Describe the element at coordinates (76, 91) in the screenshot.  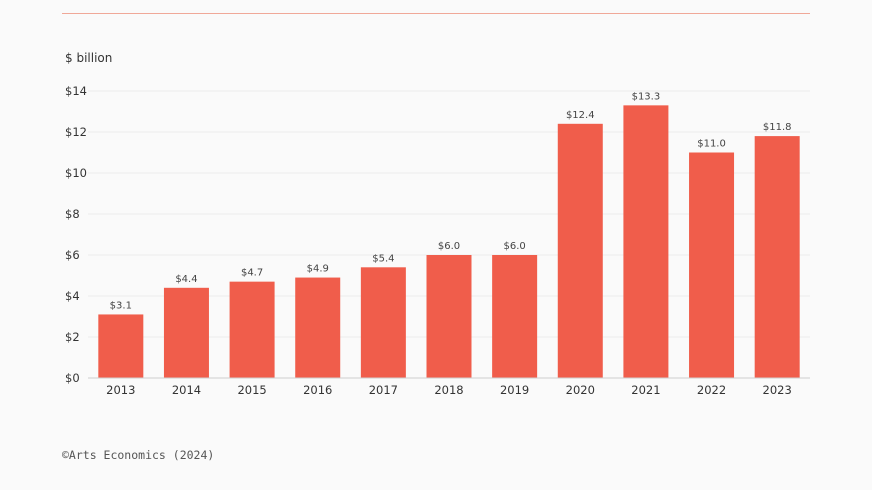
I see `y-tick-label: $14` at that location.